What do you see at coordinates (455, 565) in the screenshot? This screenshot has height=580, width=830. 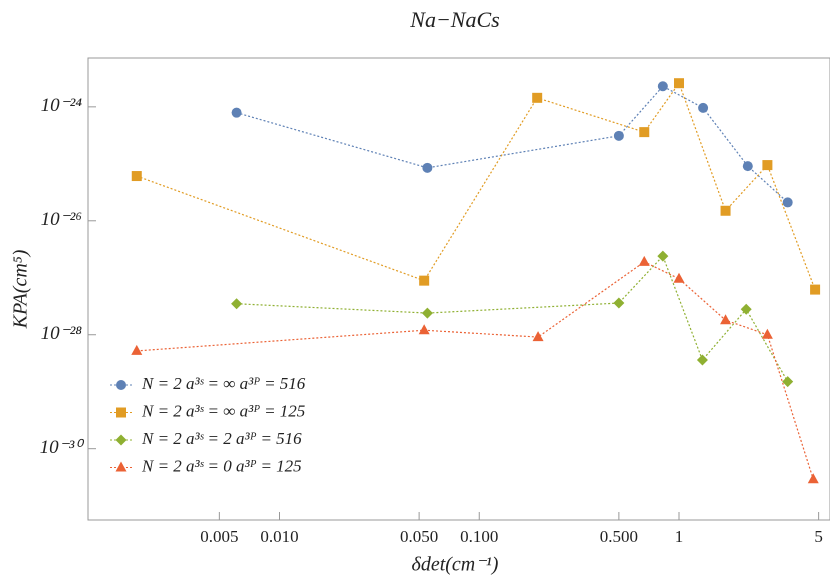 I see `x-axis-label: δdet(cm⁻¹)` at bounding box center [455, 565].